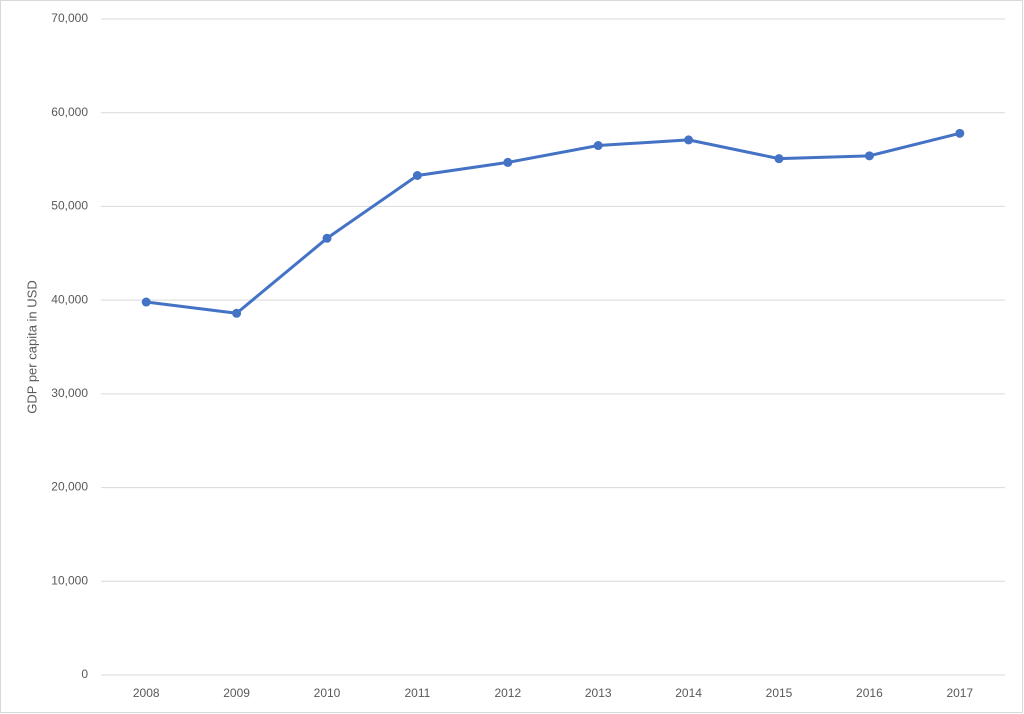 The width and height of the screenshot is (1024, 714). What do you see at coordinates (69, 580) in the screenshot?
I see `y-tick-label: 10,000` at bounding box center [69, 580].